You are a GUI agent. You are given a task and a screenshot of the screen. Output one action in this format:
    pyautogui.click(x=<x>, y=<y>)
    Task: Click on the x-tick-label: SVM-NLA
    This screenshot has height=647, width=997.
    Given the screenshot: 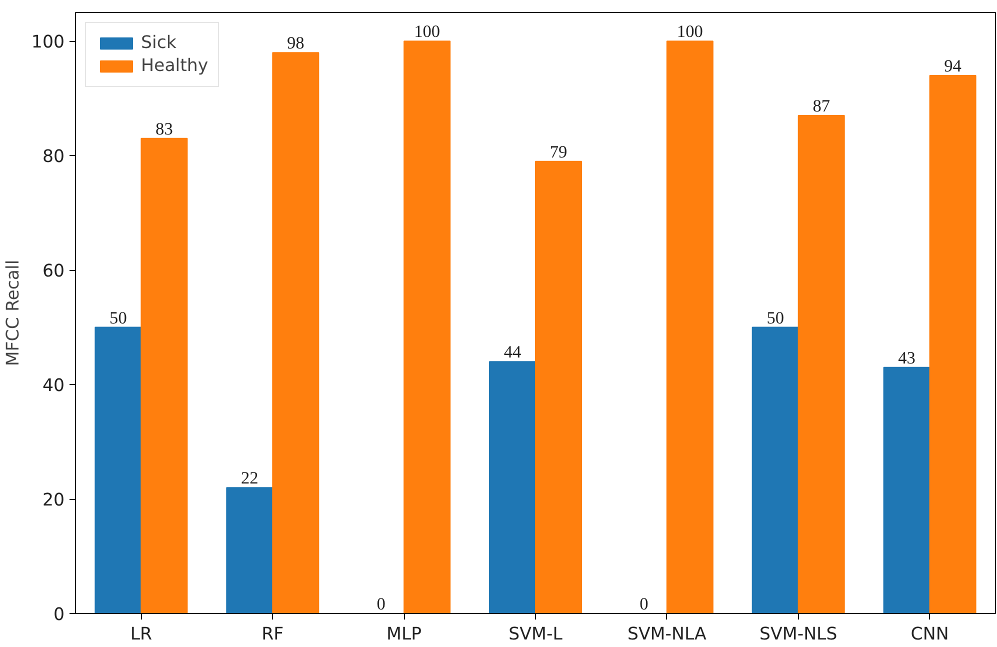 What is the action you would take?
    pyautogui.click(x=667, y=634)
    